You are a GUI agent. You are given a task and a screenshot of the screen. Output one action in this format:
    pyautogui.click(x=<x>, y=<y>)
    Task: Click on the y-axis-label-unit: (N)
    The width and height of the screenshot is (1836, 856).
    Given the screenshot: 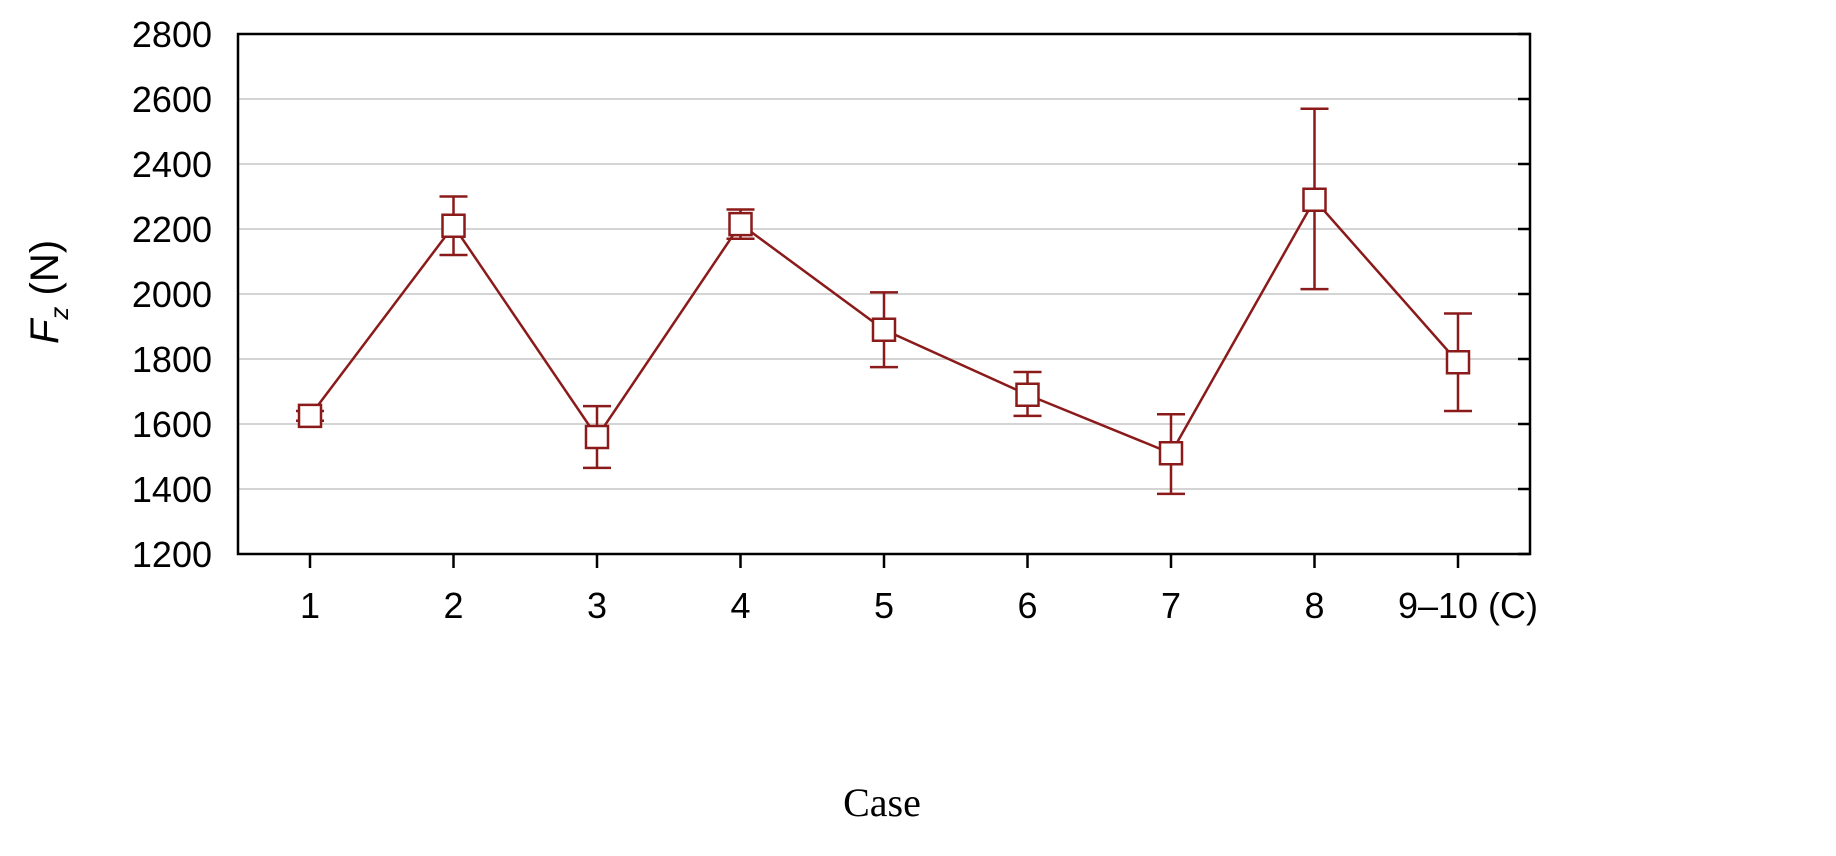 What is the action you would take?
    pyautogui.click(x=45, y=273)
    